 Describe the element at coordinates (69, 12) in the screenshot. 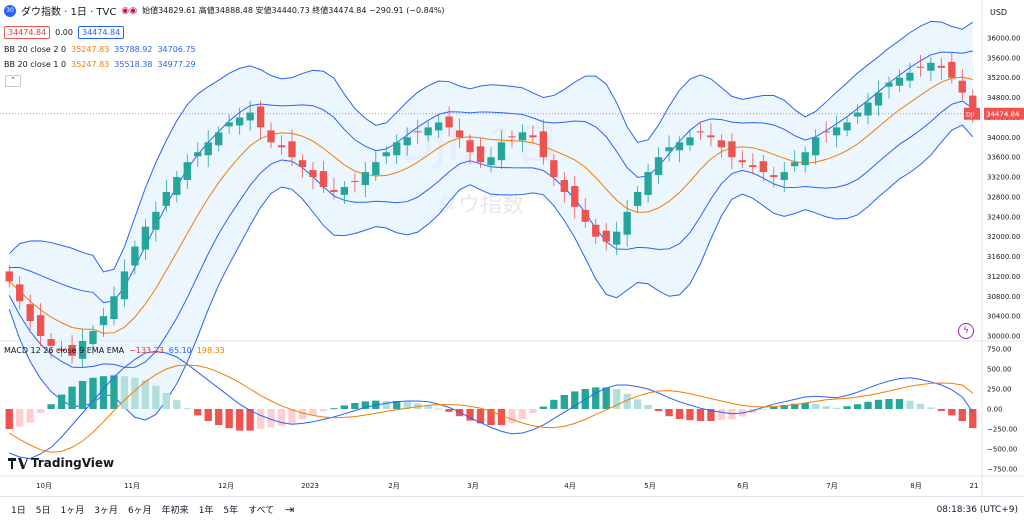

I see `symbol-title: ダウ指数 · 1日 · TVC` at that location.